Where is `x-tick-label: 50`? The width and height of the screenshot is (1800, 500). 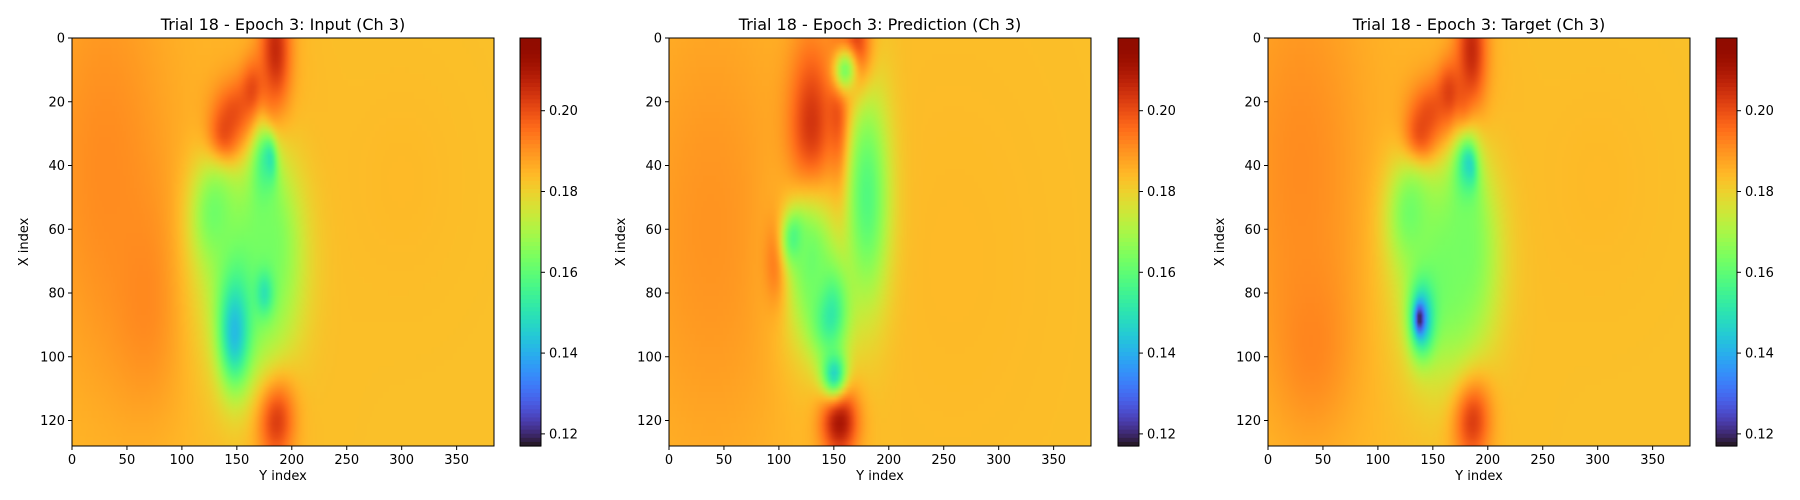
x-tick-label: 50 is located at coordinates (724, 460).